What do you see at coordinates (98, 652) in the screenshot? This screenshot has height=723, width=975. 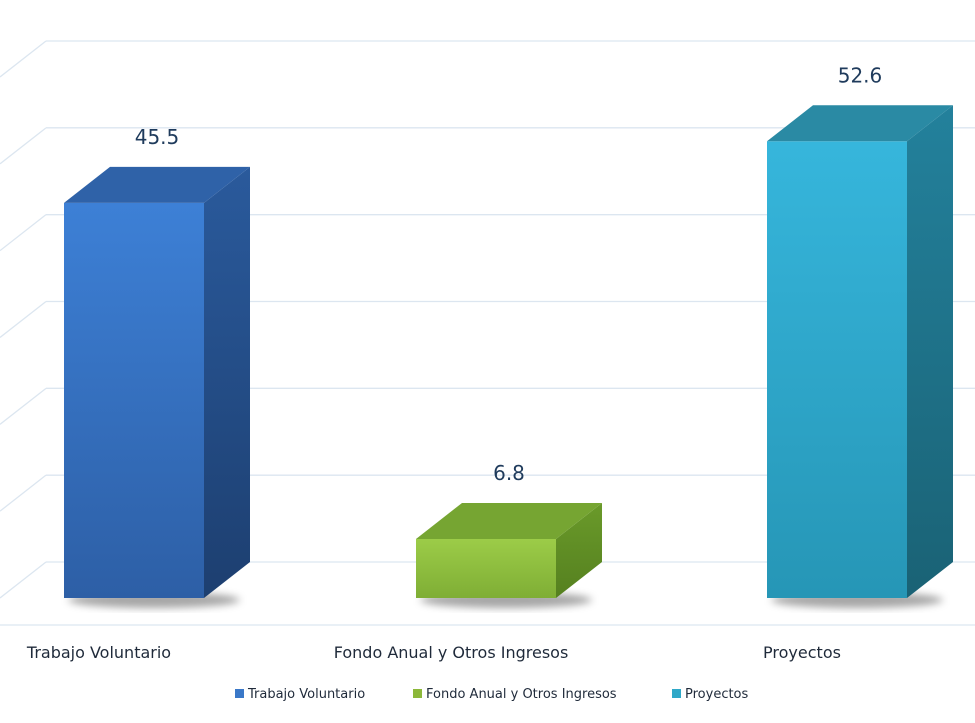 I see `category-label: Trabajo Voluntario` at bounding box center [98, 652].